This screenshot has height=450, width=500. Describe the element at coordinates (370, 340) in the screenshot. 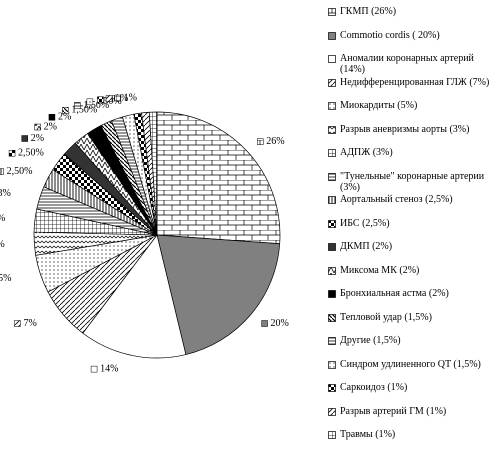

I see `legend-label: Другие (1,5%)` at that location.